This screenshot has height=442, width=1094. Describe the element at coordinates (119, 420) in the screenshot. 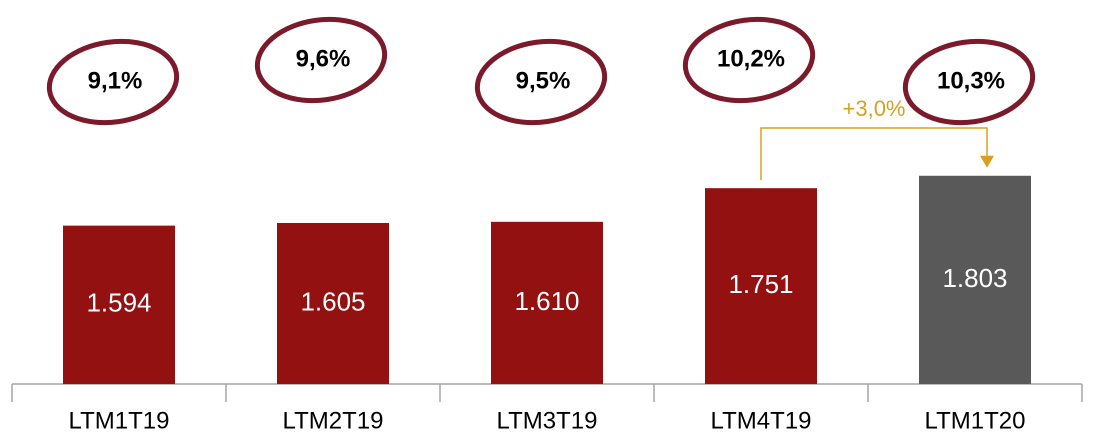

I see `x-tick-label: LTM1T19` at that location.